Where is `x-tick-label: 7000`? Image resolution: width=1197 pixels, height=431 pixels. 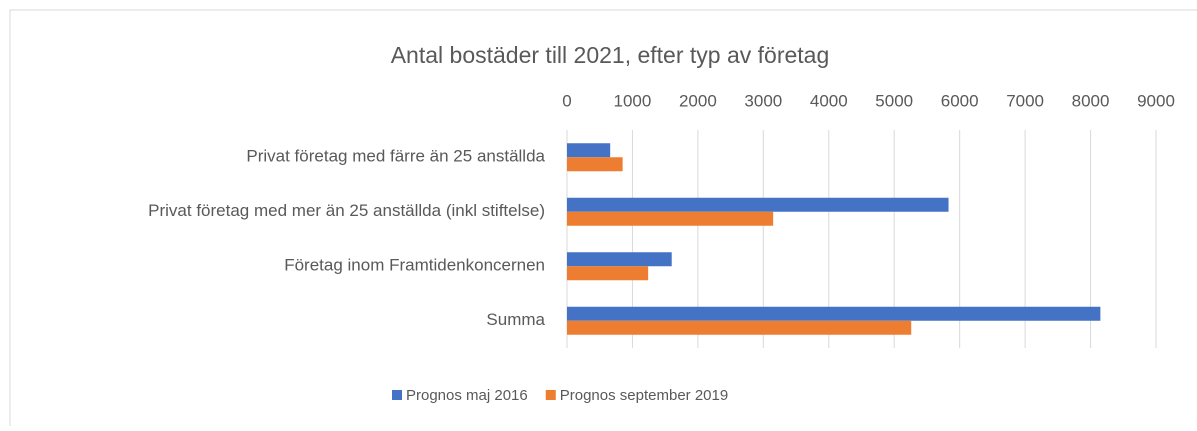
x-tick-label: 7000 is located at coordinates (1025, 100).